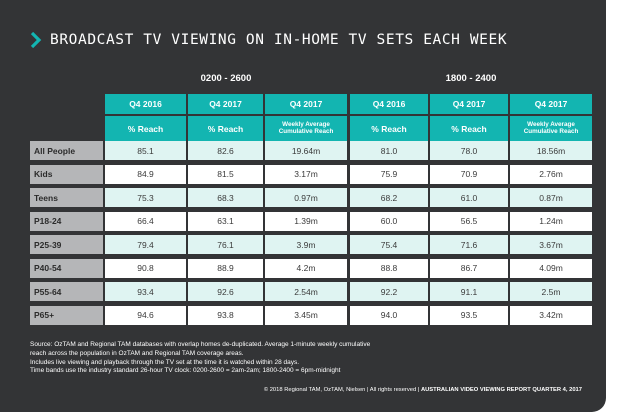  I want to click on table-cell: 84.9, so click(145, 174).